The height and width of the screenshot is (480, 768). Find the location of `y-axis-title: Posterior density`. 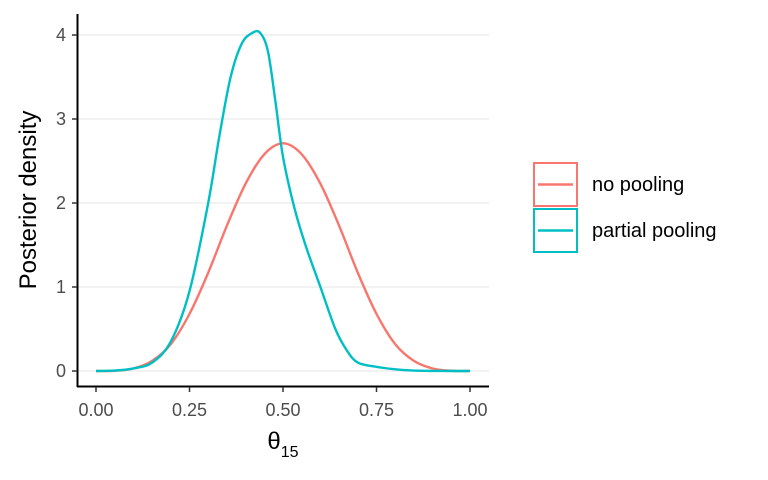

y-axis-title: Posterior density is located at coordinates (28, 200).